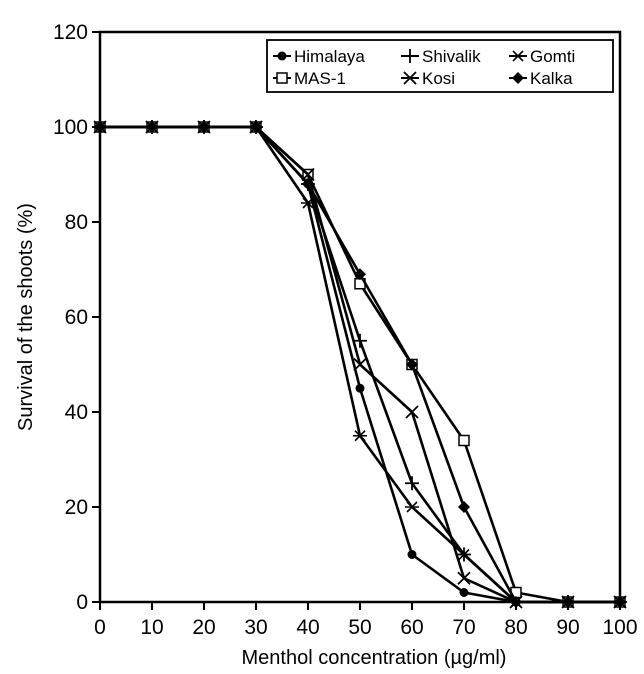  What do you see at coordinates (76, 507) in the screenshot?
I see `y-tick-label: 20` at bounding box center [76, 507].